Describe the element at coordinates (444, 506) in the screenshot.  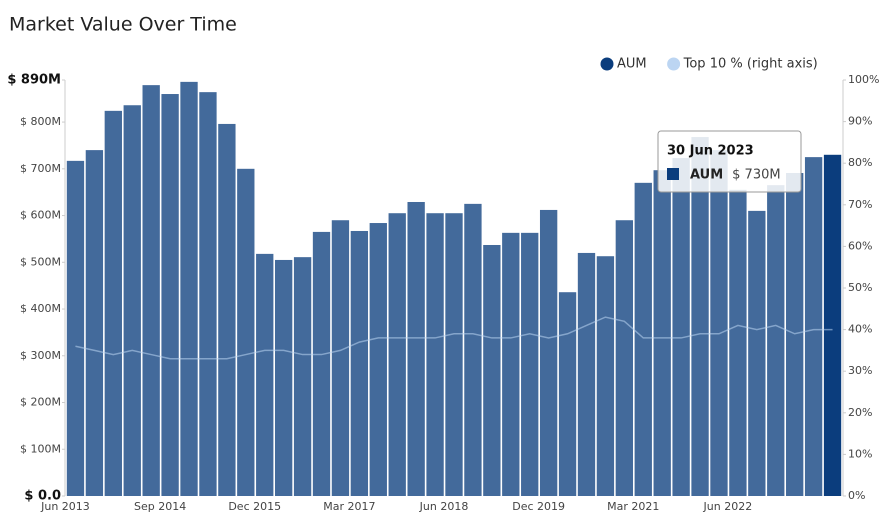
I see `x-tick-label: Jun 2018` at that location.